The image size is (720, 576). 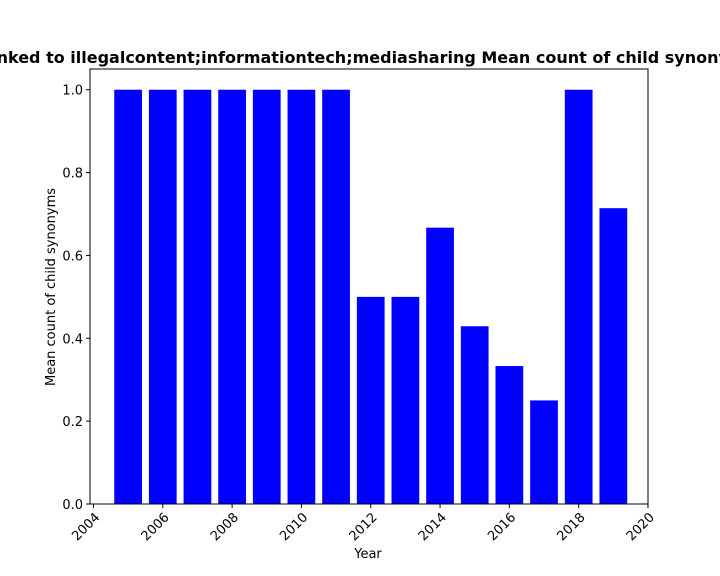 What do you see at coordinates (86, 527) in the screenshot?
I see `x-tick-label: 2004` at bounding box center [86, 527].